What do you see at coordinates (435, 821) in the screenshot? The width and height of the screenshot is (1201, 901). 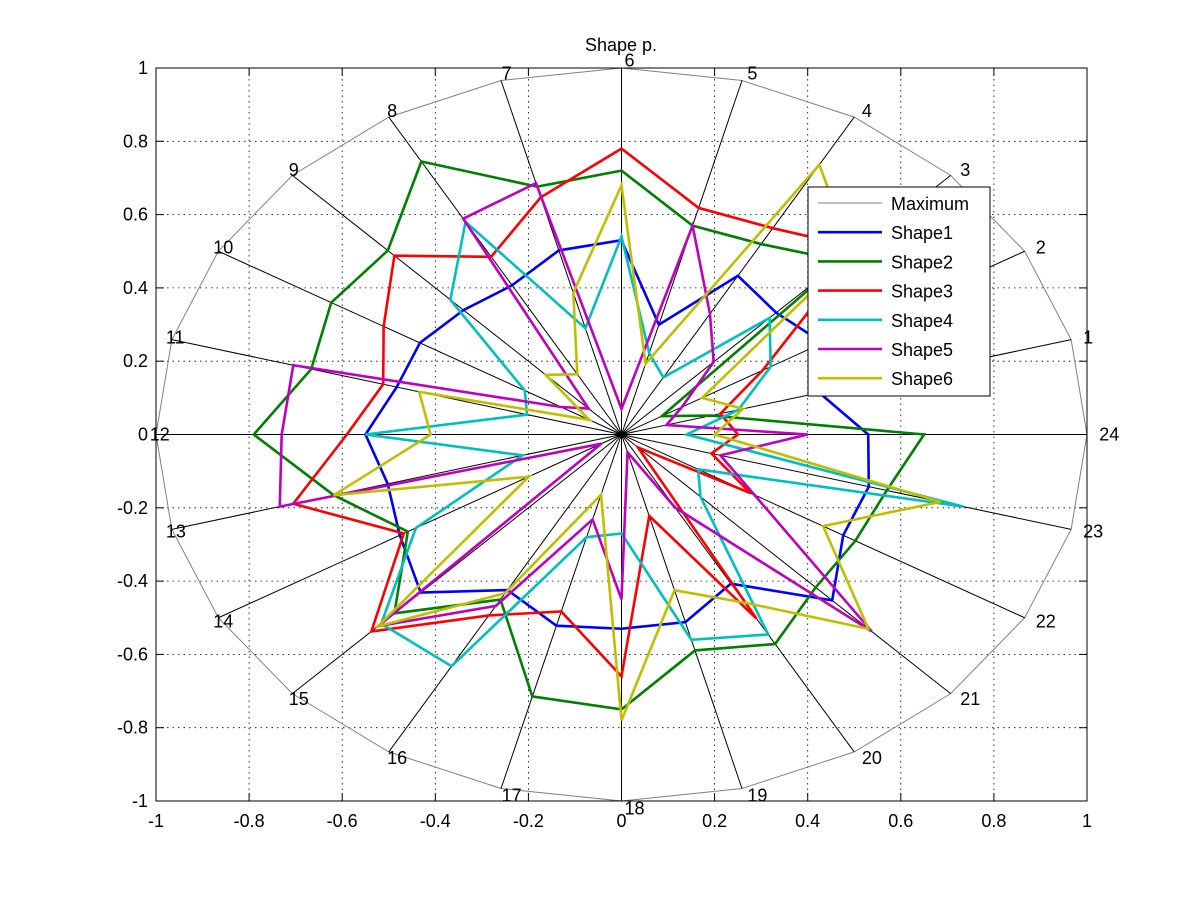 I see `x-tick-label: -0.4` at bounding box center [435, 821].